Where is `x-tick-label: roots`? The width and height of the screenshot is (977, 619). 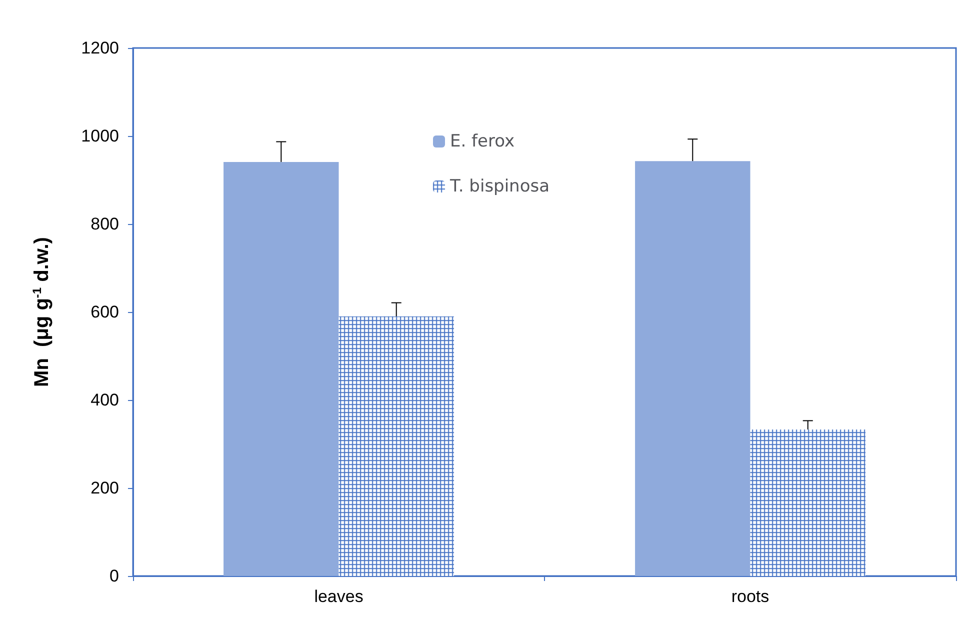
x-tick-label: roots is located at coordinates (750, 596).